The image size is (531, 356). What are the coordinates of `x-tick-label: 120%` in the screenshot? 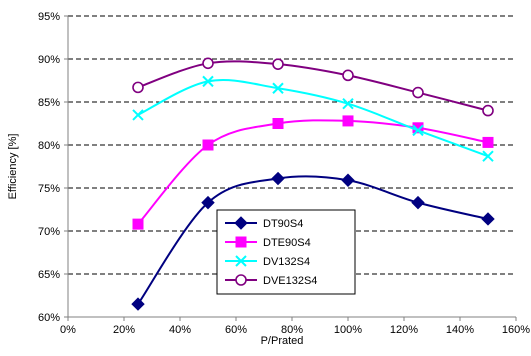 It's located at (404, 330).